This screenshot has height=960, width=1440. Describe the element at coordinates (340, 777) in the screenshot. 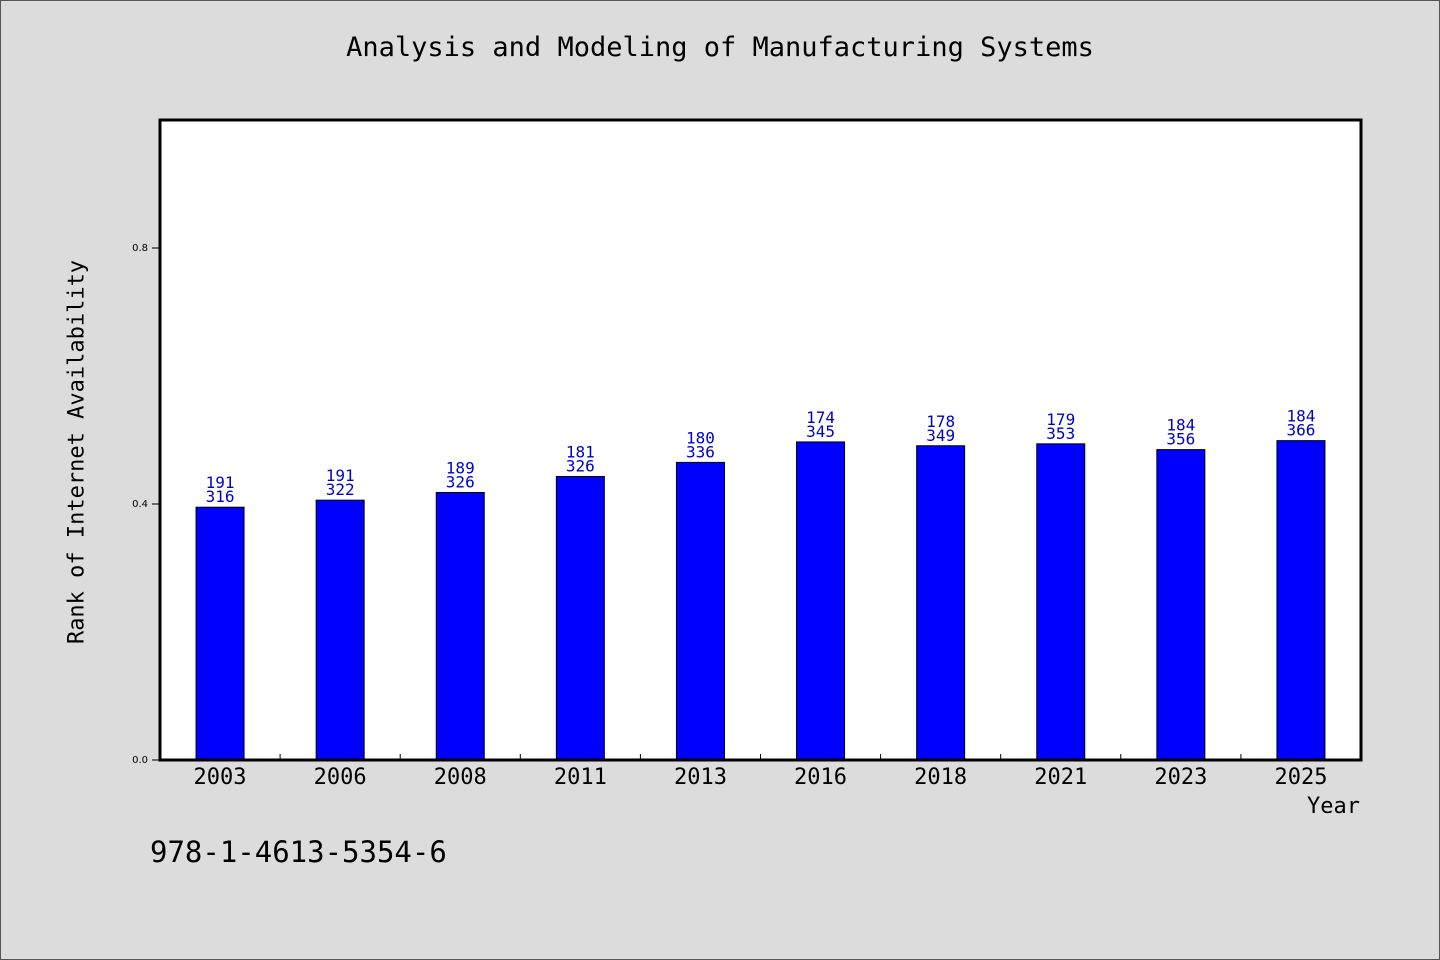

I see `x-tick-label: 2006` at that location.